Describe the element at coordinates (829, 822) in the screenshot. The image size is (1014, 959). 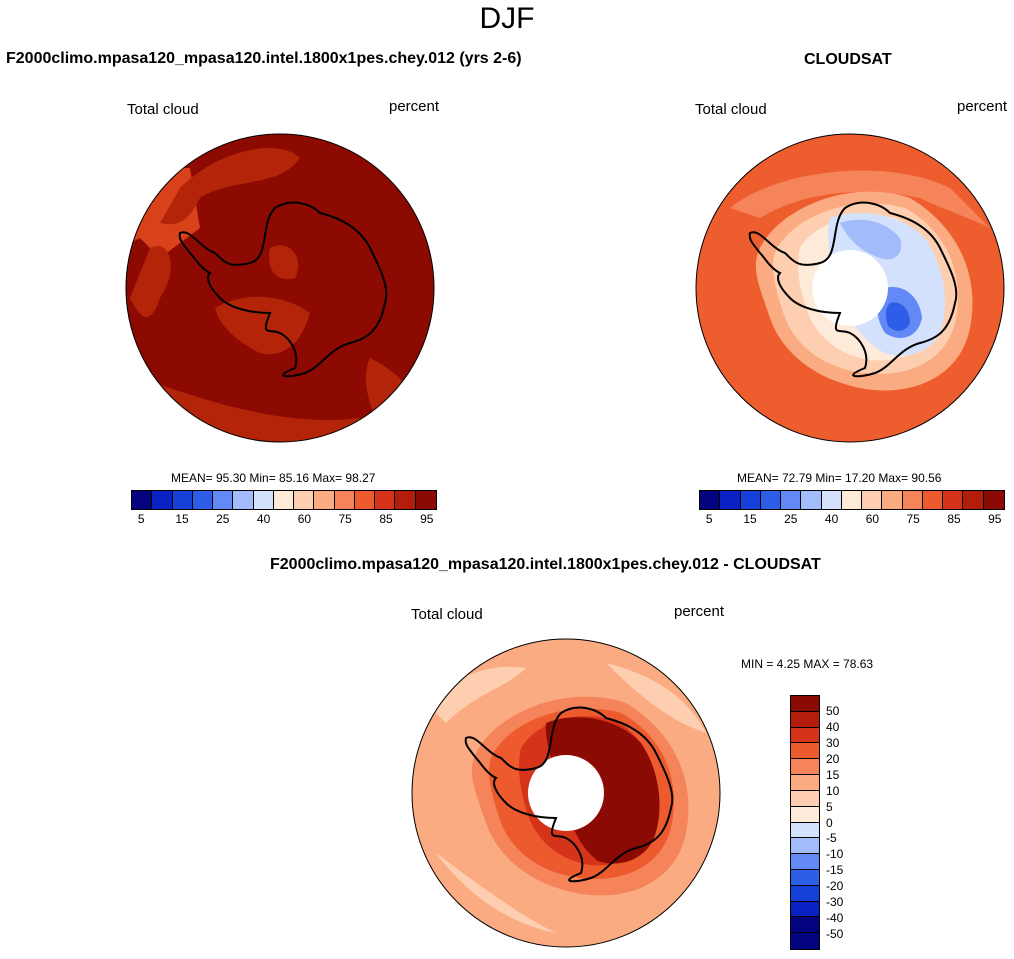
I see `diff-colorbar-tick: 0` at that location.